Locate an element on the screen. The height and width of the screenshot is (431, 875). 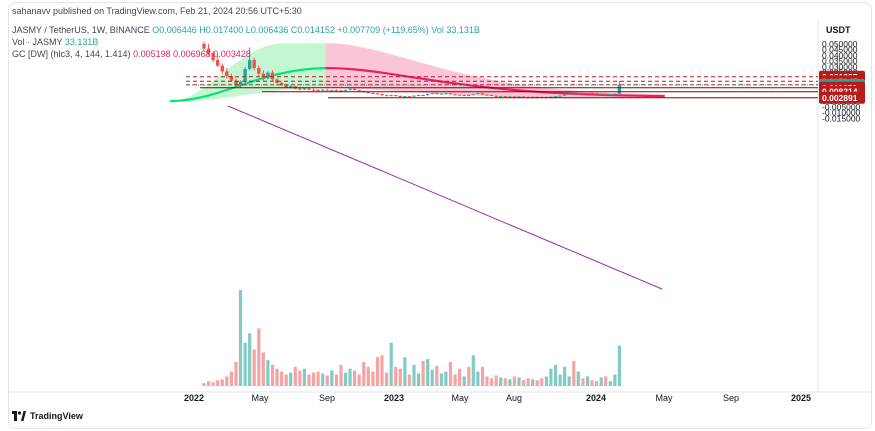
gc-indicator-label: GC [DW] (hlc3, 4, 144, 1.414) is located at coordinates (71, 54).